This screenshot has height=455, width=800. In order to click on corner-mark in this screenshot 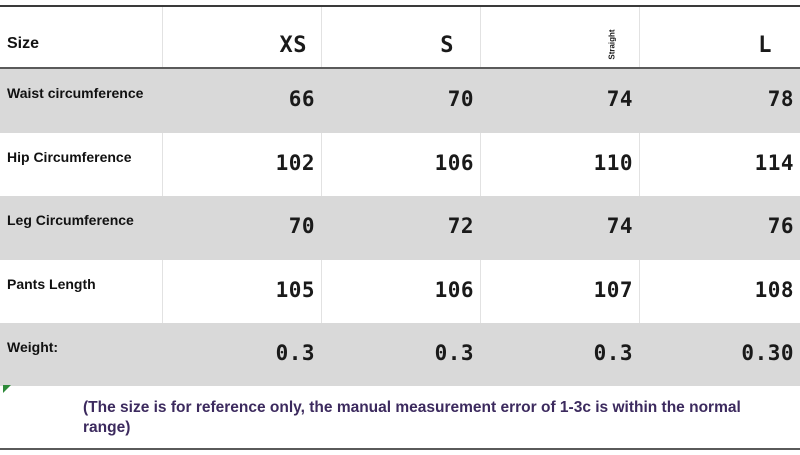, I will do `click(7, 389)`.